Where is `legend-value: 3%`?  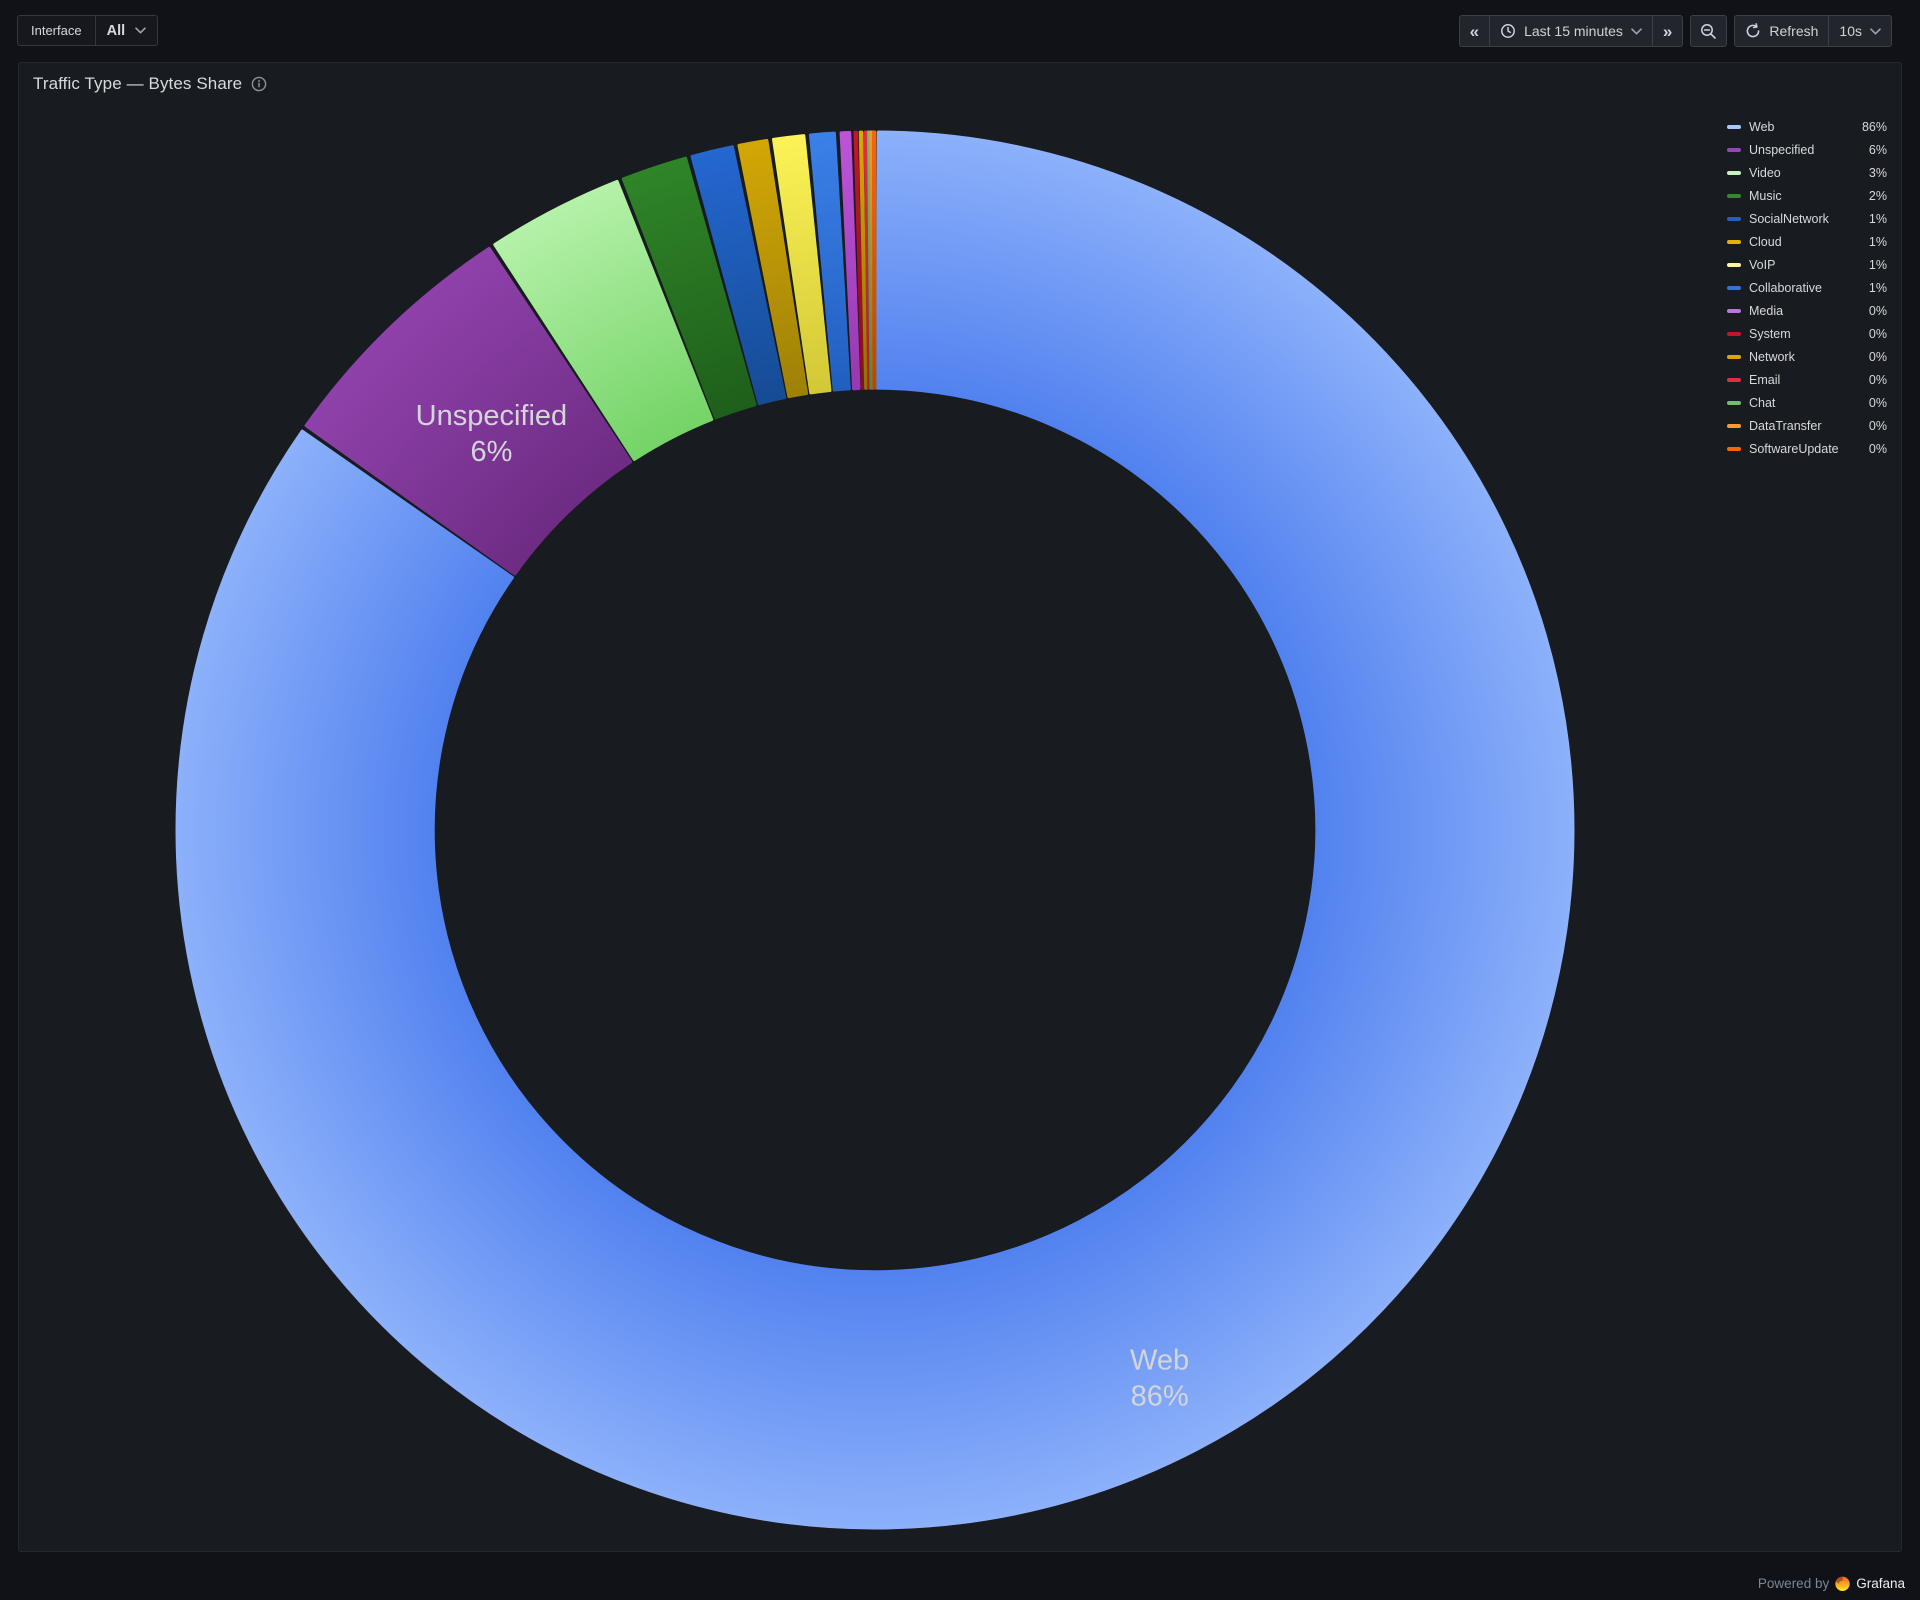 legend-value: 3% is located at coordinates (1877, 172).